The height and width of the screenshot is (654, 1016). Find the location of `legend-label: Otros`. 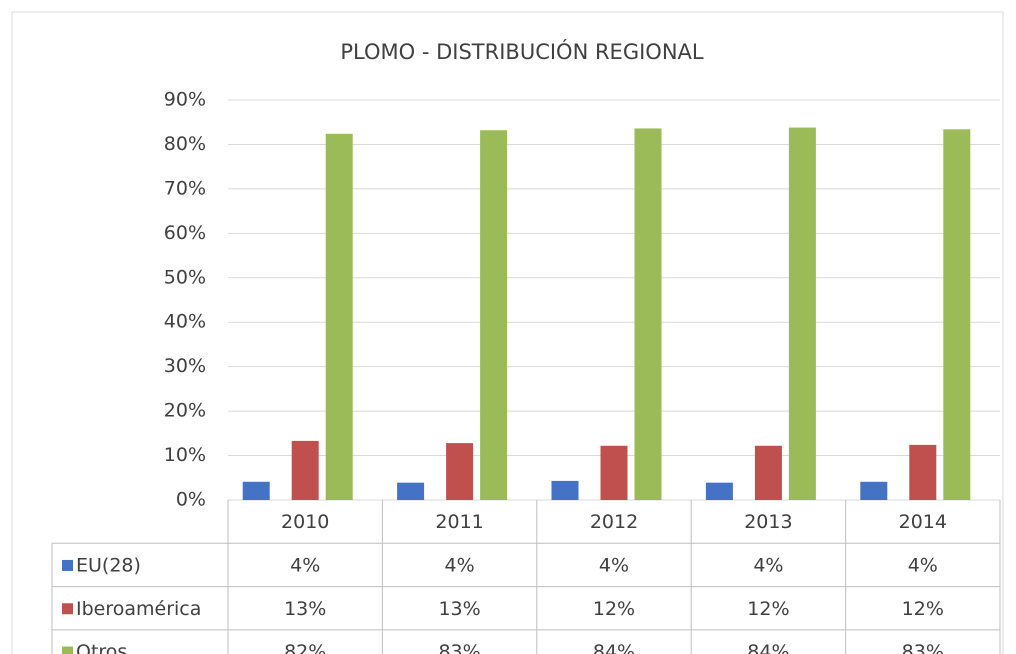

legend-label: Otros is located at coordinates (101, 647).